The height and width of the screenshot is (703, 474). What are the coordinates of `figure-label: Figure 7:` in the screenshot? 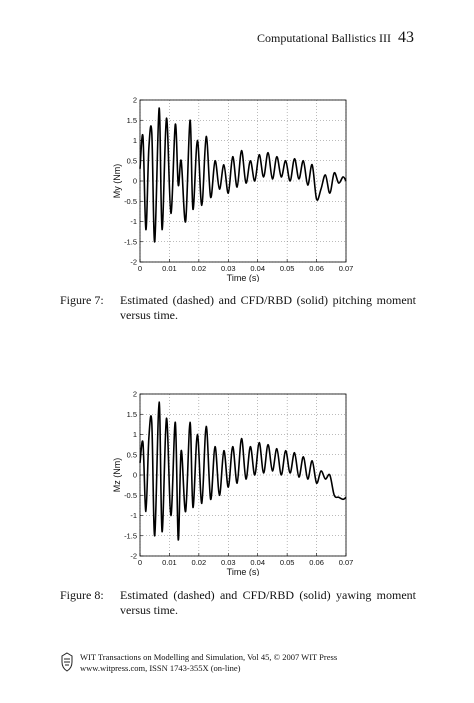 It's located at (82, 300).